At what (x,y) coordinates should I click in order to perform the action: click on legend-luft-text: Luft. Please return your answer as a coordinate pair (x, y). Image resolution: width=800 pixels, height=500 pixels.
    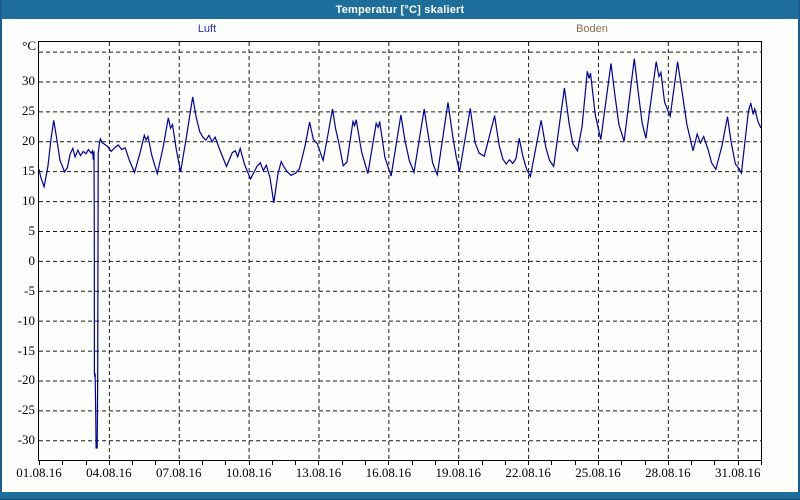
    Looking at the image, I should click on (207, 29).